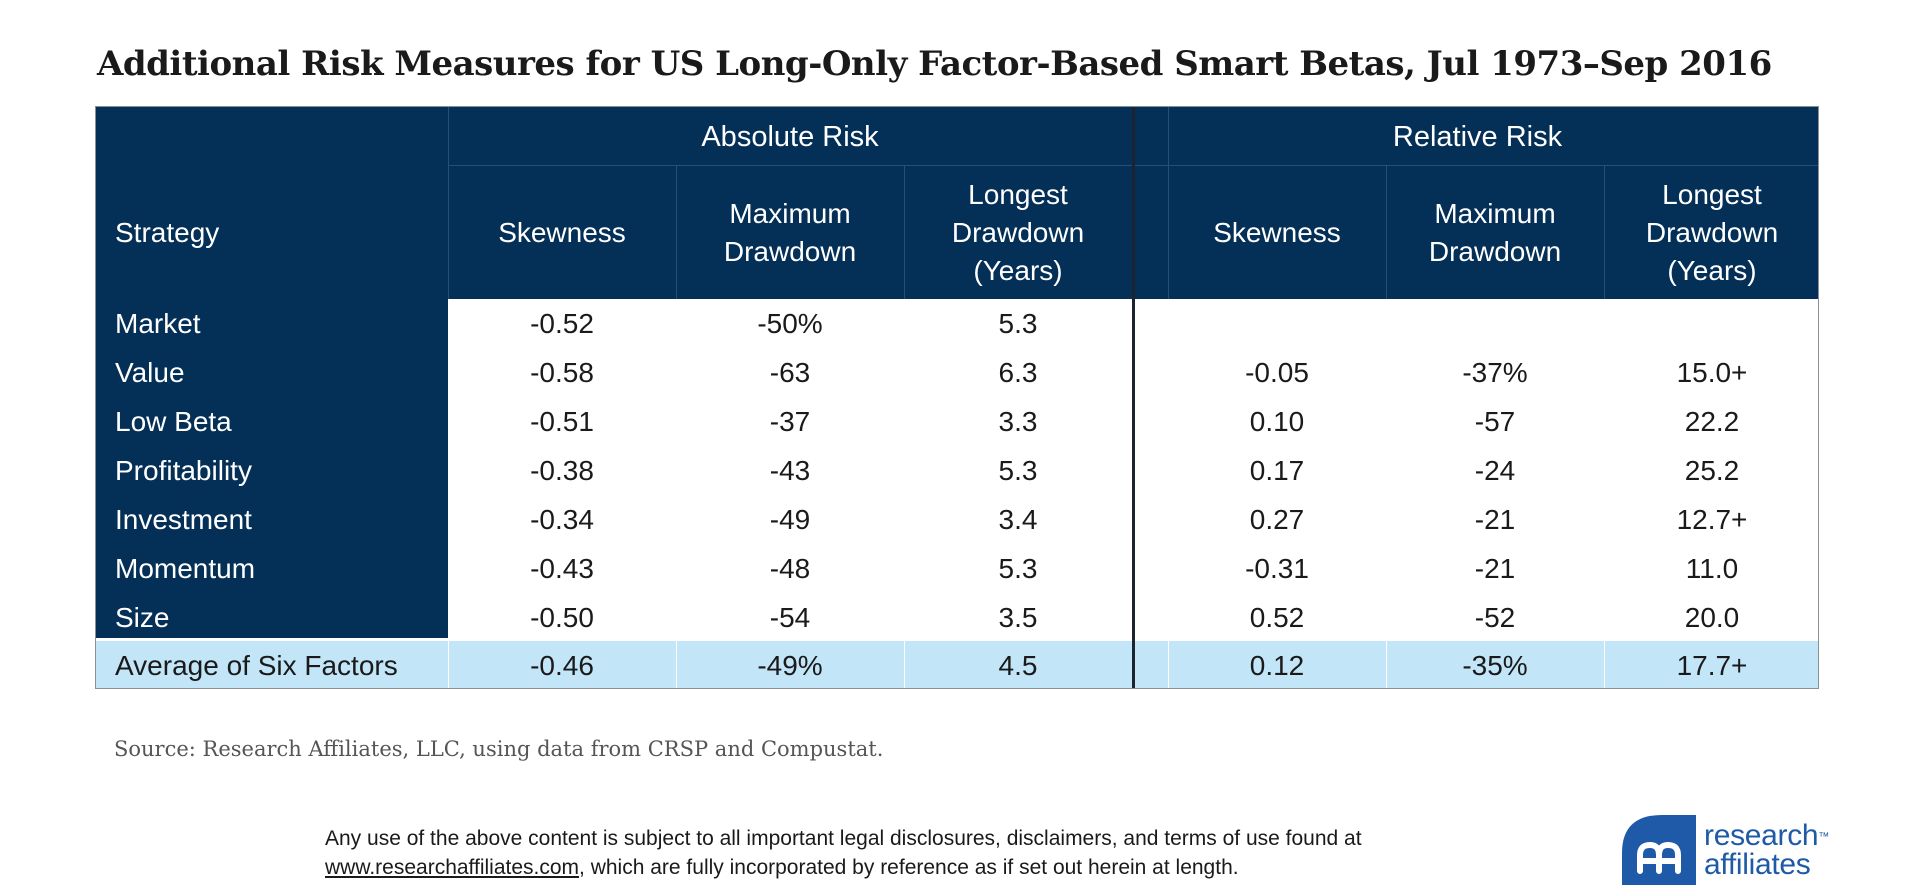 The width and height of the screenshot is (1920, 885). Describe the element at coordinates (1711, 323) in the screenshot. I see `rel-longest-drawdown-cell` at that location.